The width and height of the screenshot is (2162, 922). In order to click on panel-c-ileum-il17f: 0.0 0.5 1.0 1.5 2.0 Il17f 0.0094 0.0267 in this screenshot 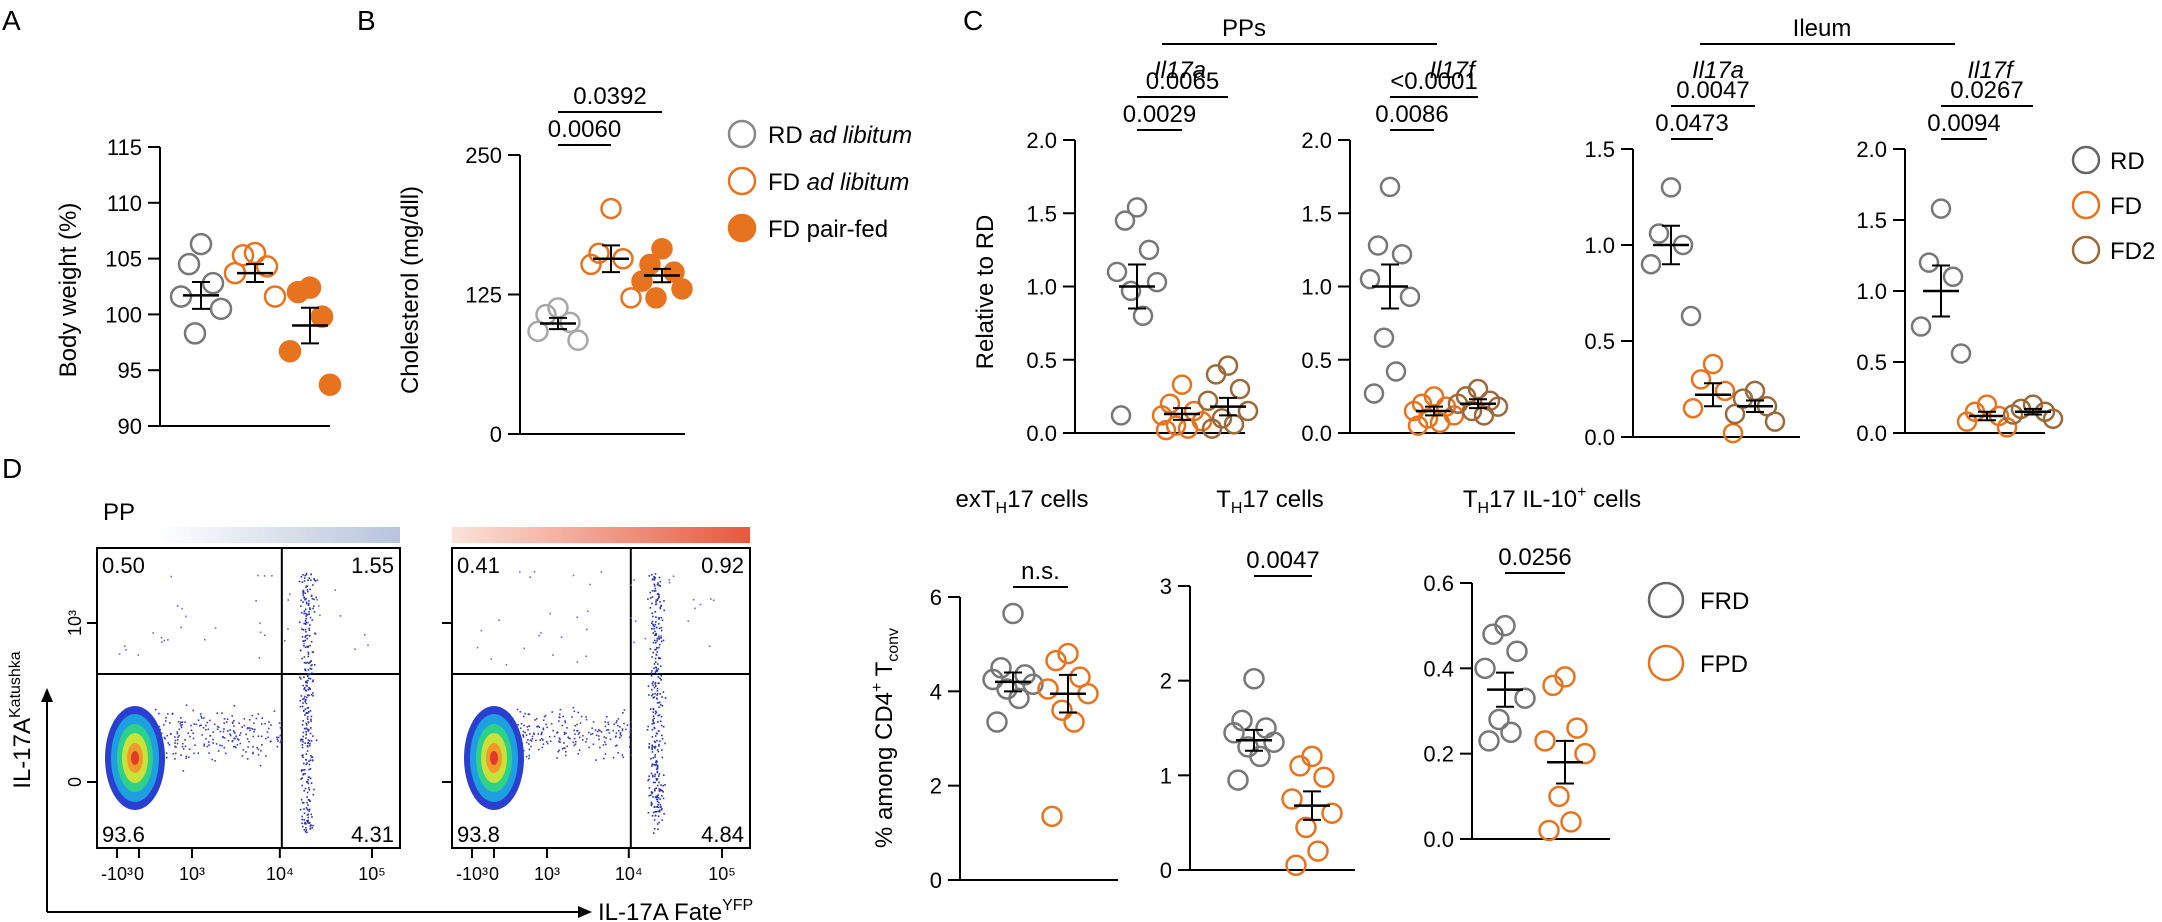, I will do `click(1960, 251)`.